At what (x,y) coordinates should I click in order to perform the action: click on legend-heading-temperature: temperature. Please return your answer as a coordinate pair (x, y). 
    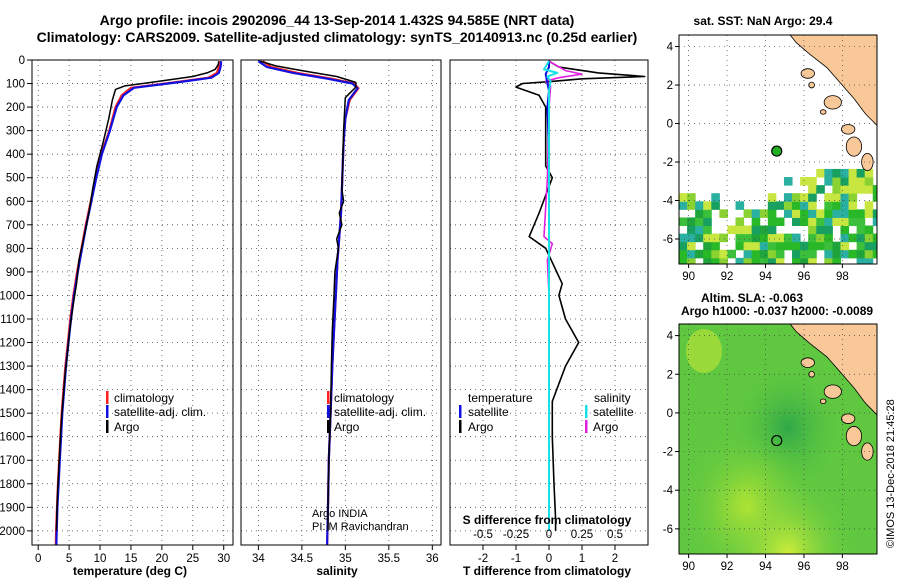
    Looking at the image, I should click on (500, 398).